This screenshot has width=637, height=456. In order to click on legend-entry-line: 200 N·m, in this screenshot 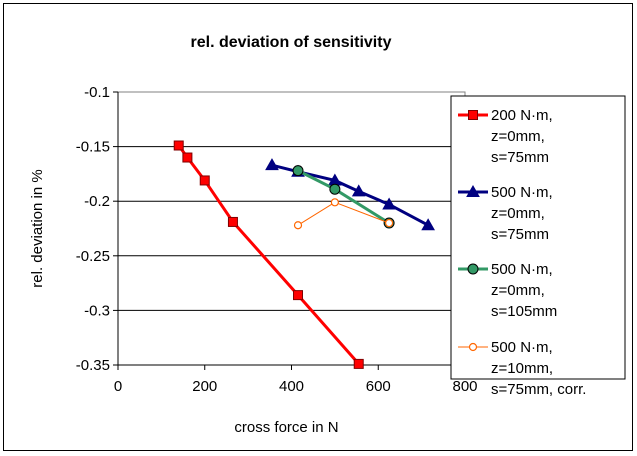, I will do `click(522, 115)`.